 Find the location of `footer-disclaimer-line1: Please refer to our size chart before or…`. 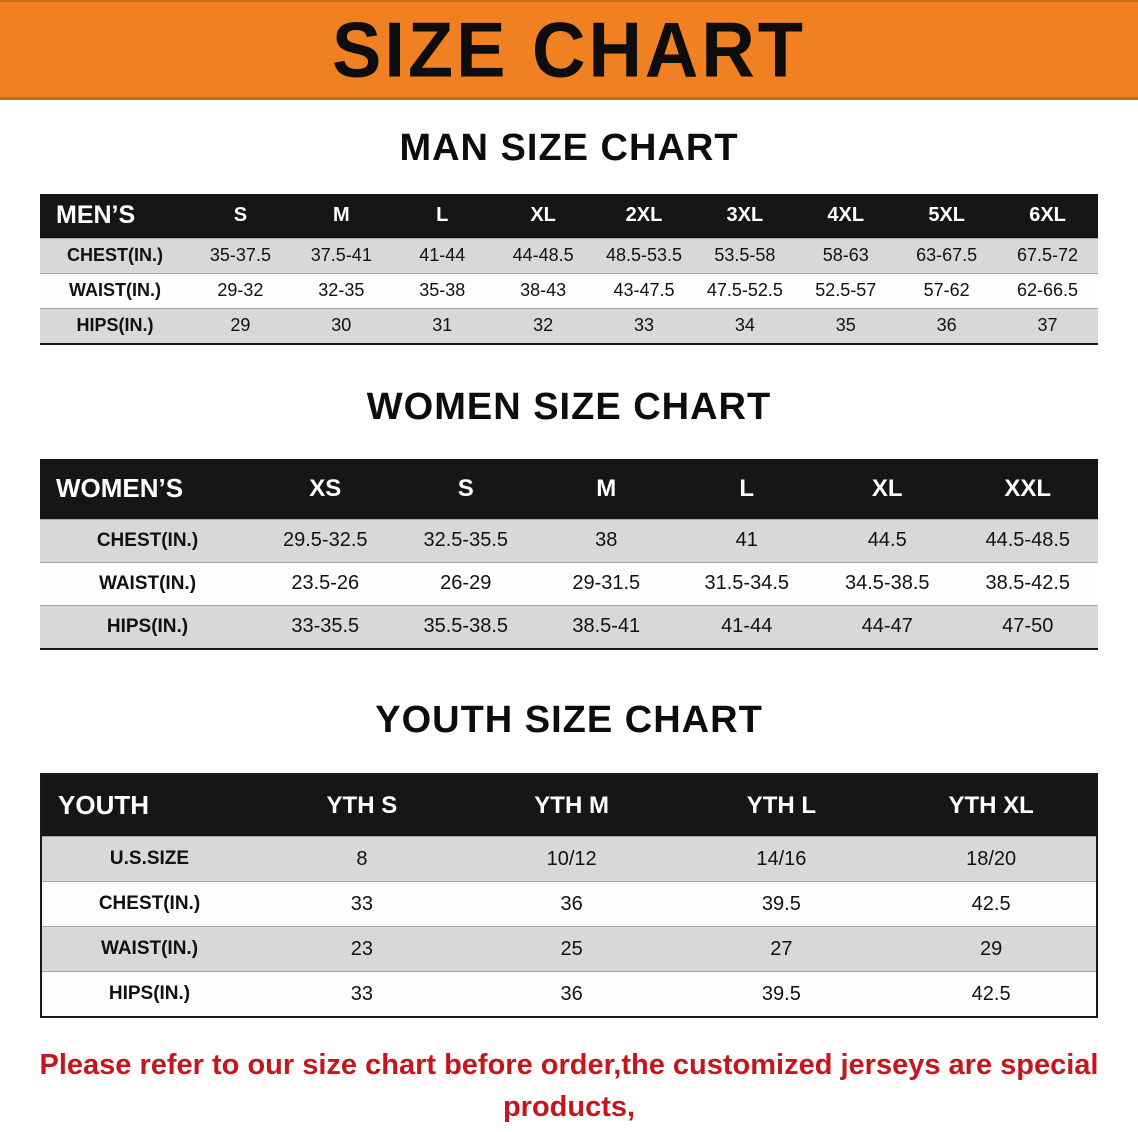

footer-disclaimer-line1: Please refer to our size chart before or… is located at coordinates (569, 1086).